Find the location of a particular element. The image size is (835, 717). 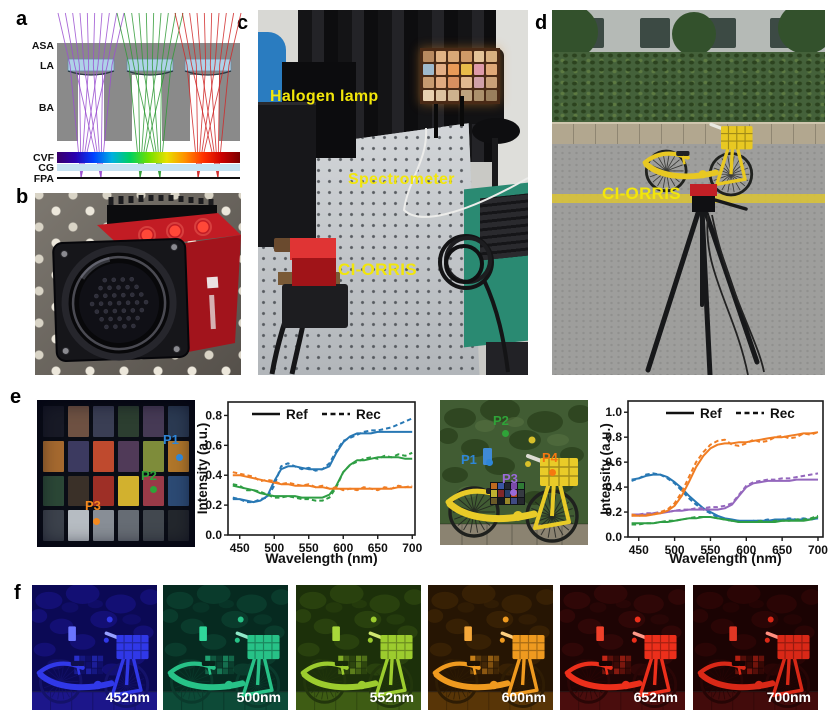

x-axis-label: Wavelength (nm) is located at coordinates (321, 558).